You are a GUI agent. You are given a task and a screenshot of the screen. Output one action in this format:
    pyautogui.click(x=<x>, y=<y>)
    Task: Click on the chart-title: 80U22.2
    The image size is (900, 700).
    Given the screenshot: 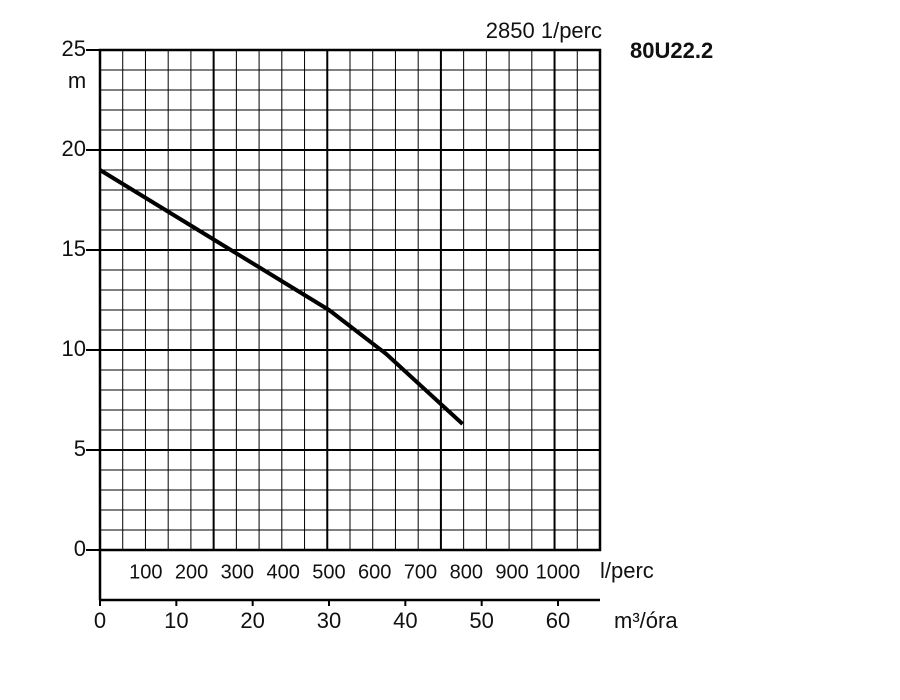 What is the action you would take?
    pyautogui.click(x=671, y=50)
    